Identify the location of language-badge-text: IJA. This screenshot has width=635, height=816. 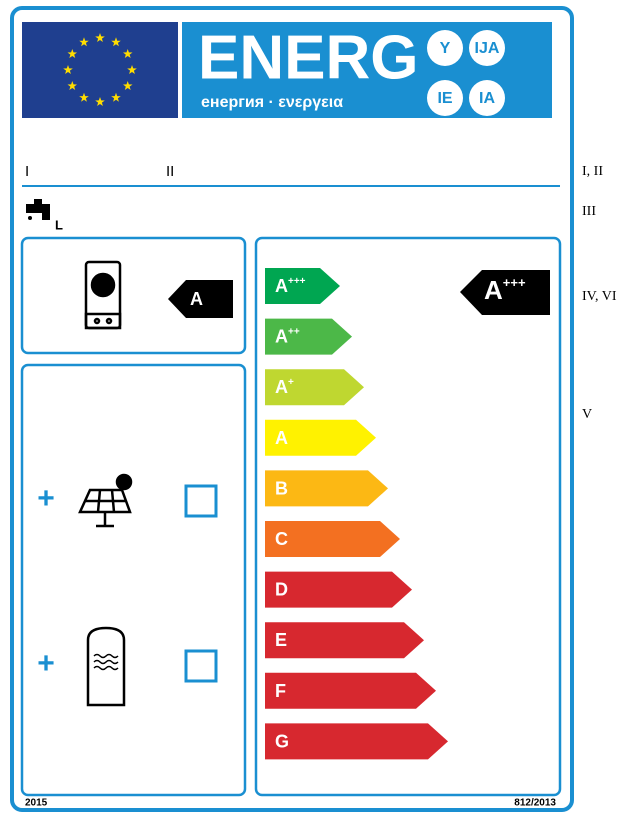
(487, 48).